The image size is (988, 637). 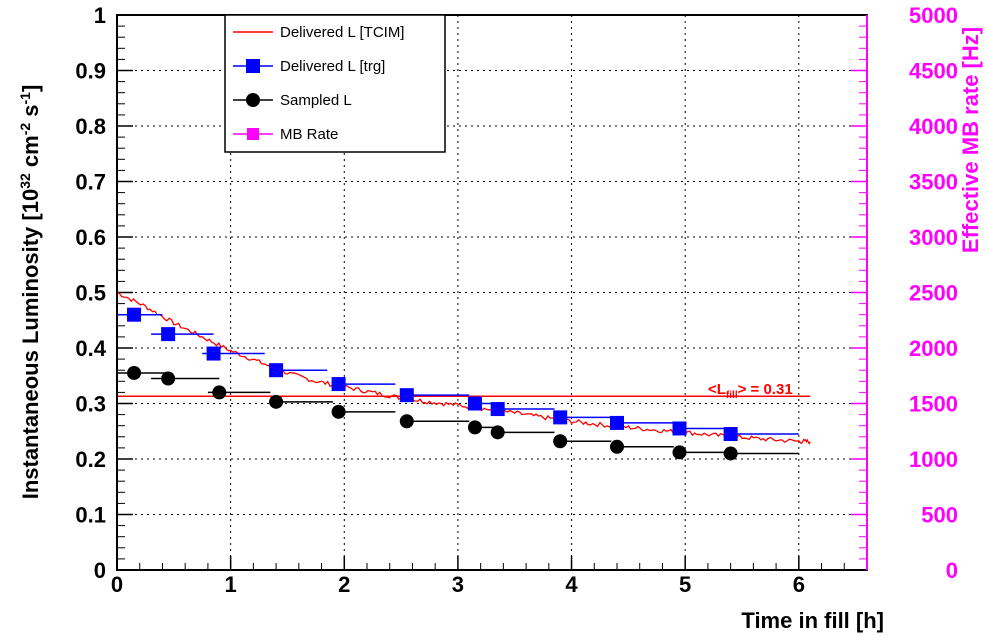 What do you see at coordinates (939, 515) in the screenshot?
I see `y2-tick-label: 500` at bounding box center [939, 515].